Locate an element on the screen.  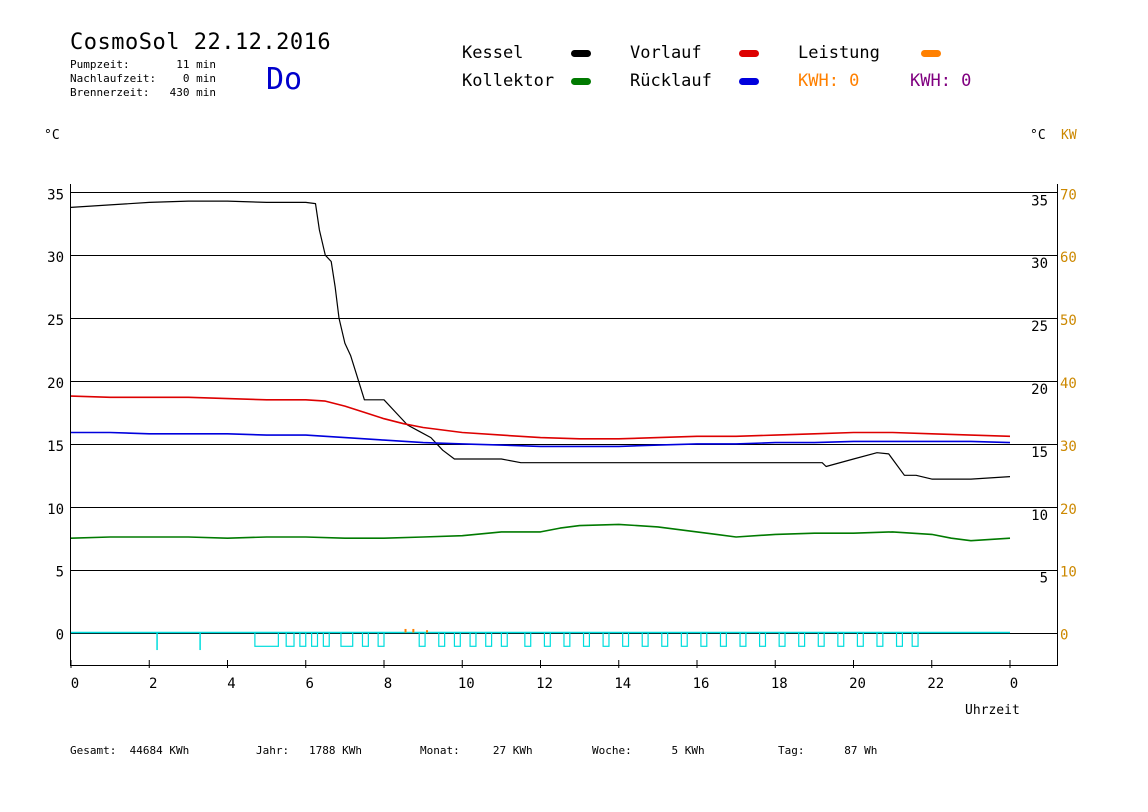
footer-year-value: 1788 KWh is located at coordinates (335, 750).